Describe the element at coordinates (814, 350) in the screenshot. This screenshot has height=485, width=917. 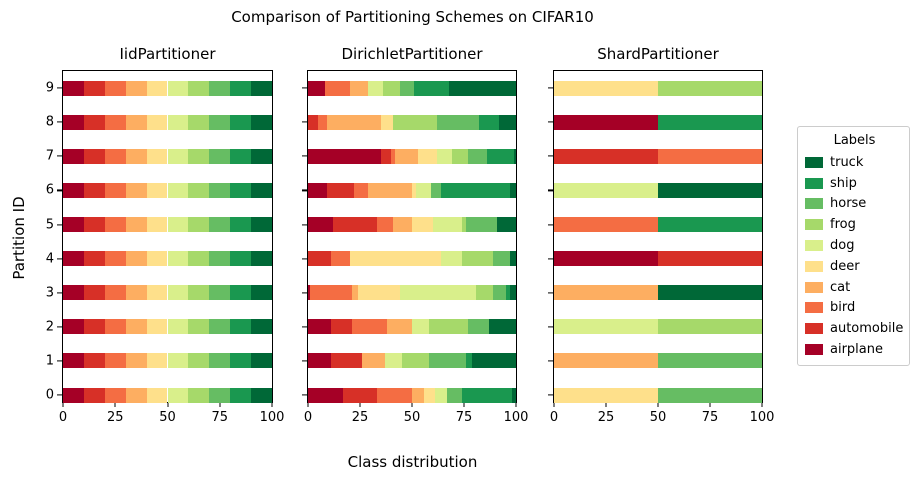
I see `airplane-swatch-icon` at that location.